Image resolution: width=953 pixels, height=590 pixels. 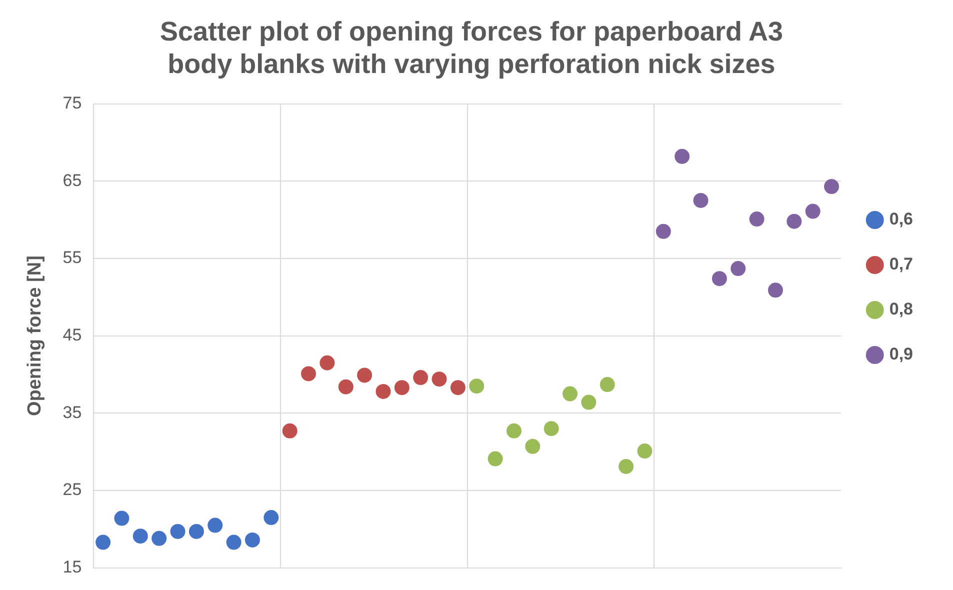 What do you see at coordinates (35, 336) in the screenshot?
I see `y-axis-title: Opening force [N]` at bounding box center [35, 336].